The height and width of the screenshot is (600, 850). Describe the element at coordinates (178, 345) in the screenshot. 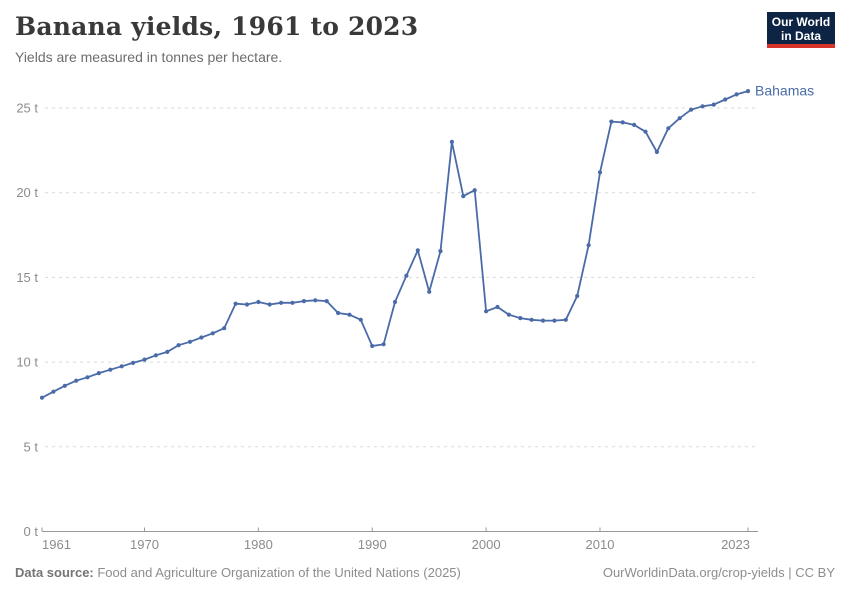

I see `data-point-1973` at that location.